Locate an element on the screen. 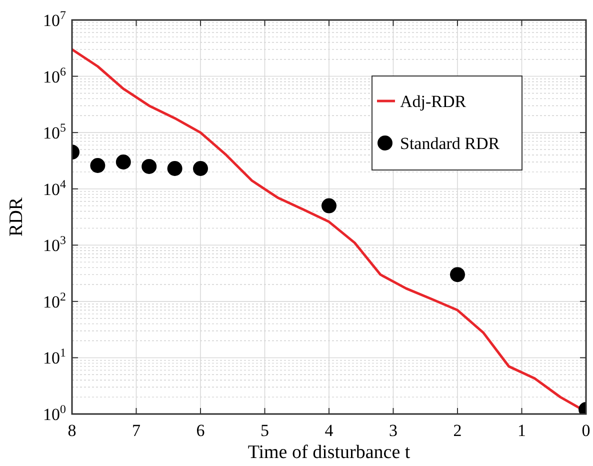 The height and width of the screenshot is (466, 593). y-tick-label: 10$^{0}$ is located at coordinates (54, 413).